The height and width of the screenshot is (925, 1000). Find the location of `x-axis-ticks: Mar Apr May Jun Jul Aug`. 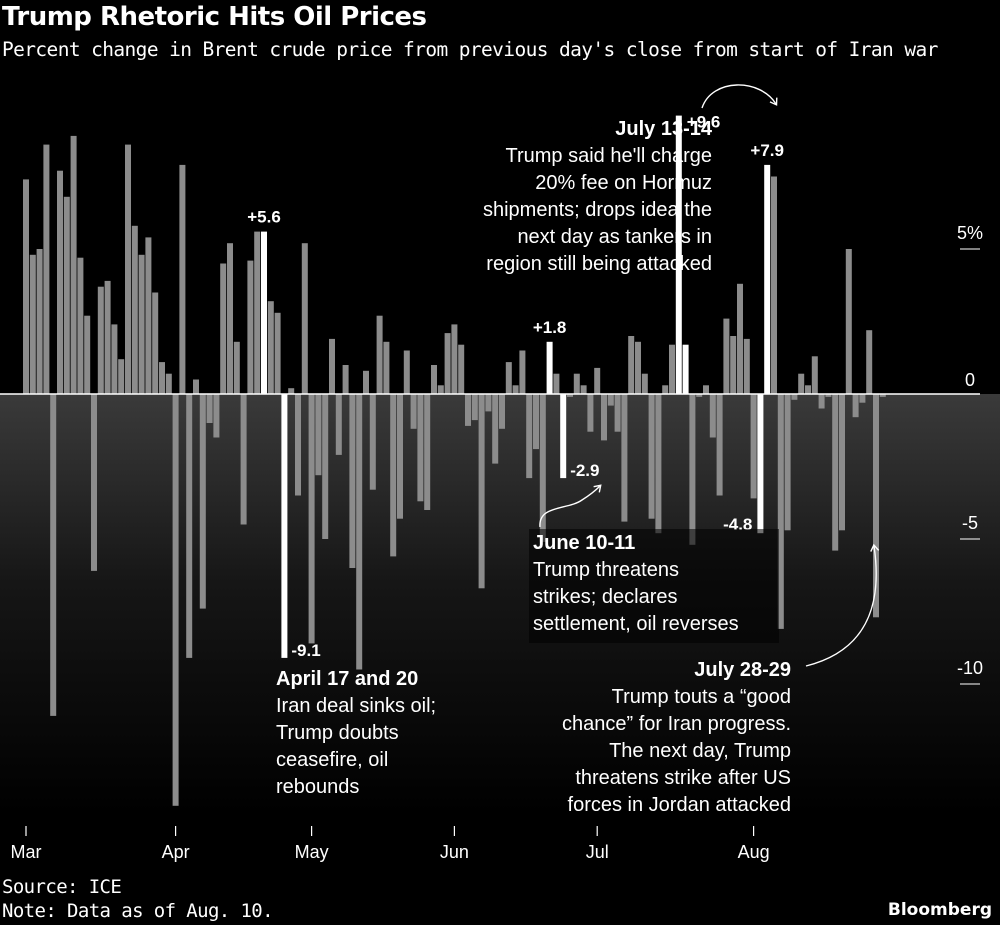

x-axis-ticks: Mar Apr May Jun Jul Aug is located at coordinates (390, 844).